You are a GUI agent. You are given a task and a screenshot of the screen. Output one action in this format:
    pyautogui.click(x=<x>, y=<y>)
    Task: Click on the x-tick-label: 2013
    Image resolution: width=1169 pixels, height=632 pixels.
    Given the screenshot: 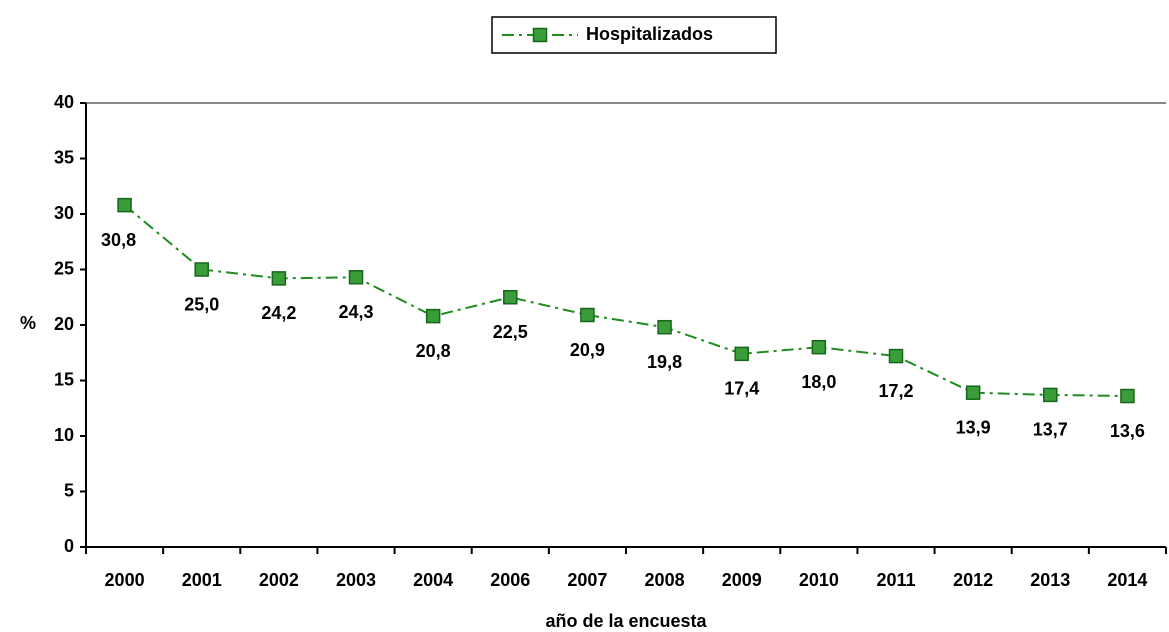 What is the action you would take?
    pyautogui.click(x=1050, y=580)
    